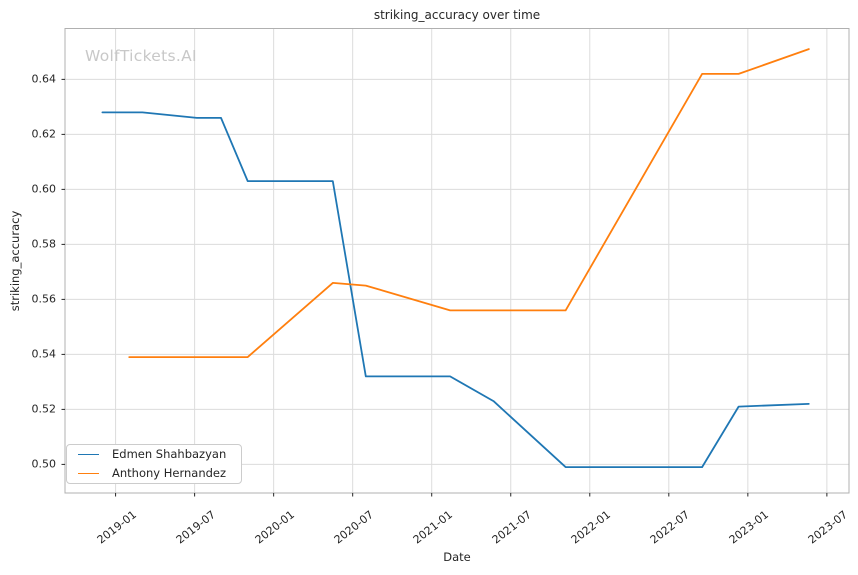  Describe the element at coordinates (169, 472) in the screenshot. I see `legend-label: Anthony Hernandez` at that location.